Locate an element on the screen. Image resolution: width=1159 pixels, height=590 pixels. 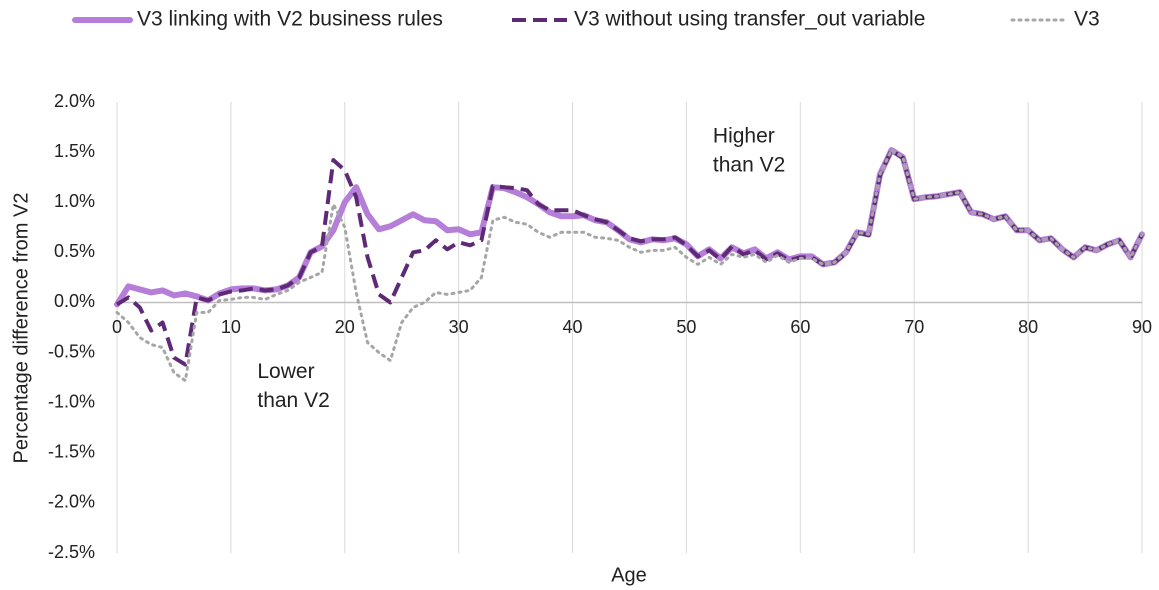
x-tick-label: 30 is located at coordinates (459, 327).